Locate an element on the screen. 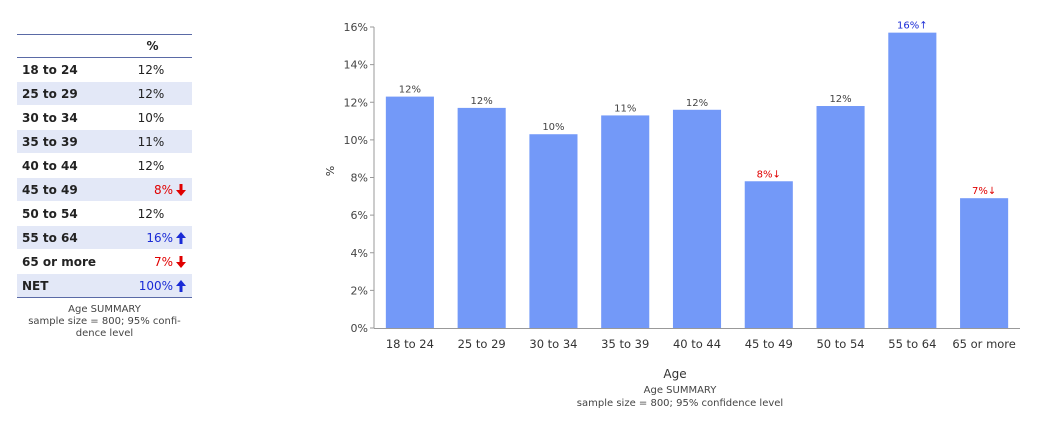  table-row: 45 to 49 8% is located at coordinates (104, 189).